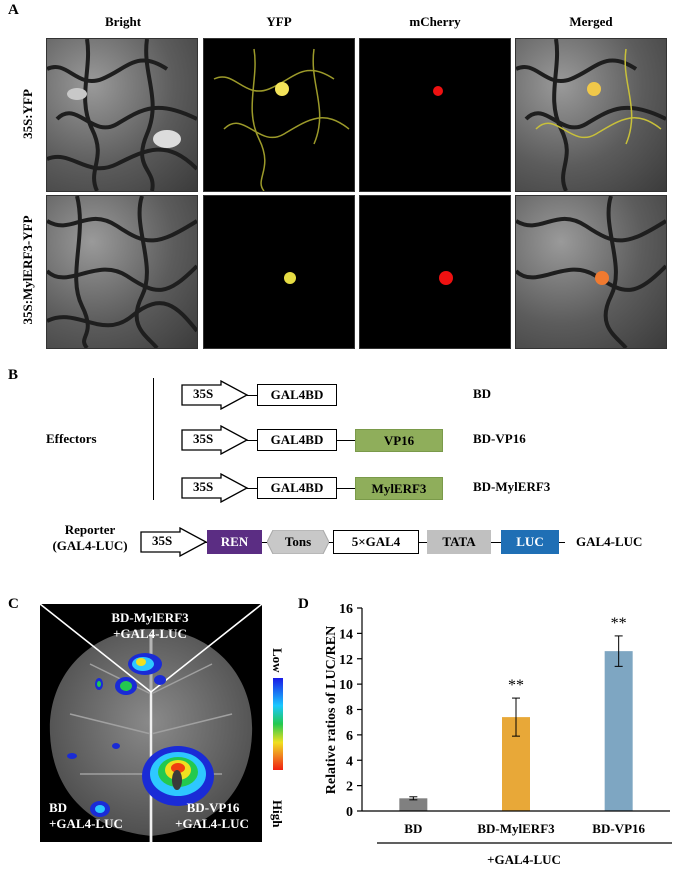 Image resolution: width=678 pixels, height=889 pixels. I want to click on luc-signal-vp16, so click(178, 776).